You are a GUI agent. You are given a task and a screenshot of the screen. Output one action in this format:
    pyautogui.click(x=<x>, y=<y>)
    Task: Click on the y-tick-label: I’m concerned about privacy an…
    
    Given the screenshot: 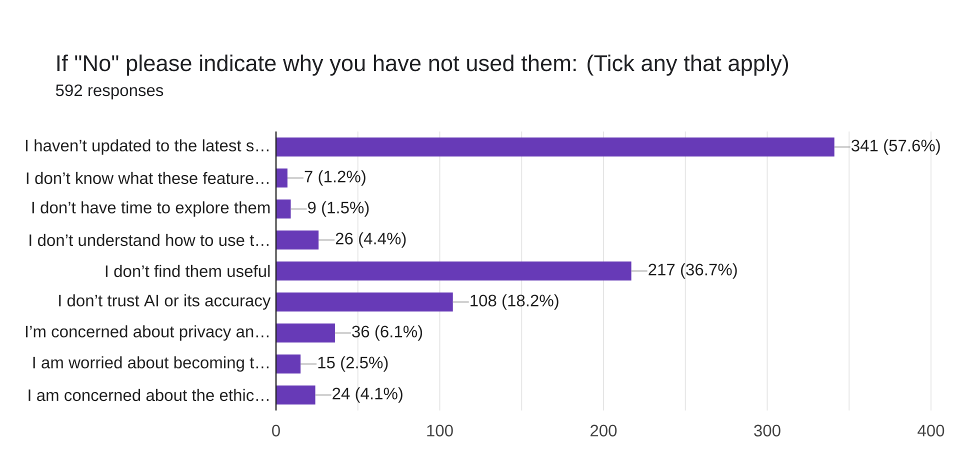 What is the action you would take?
    pyautogui.click(x=147, y=333)
    